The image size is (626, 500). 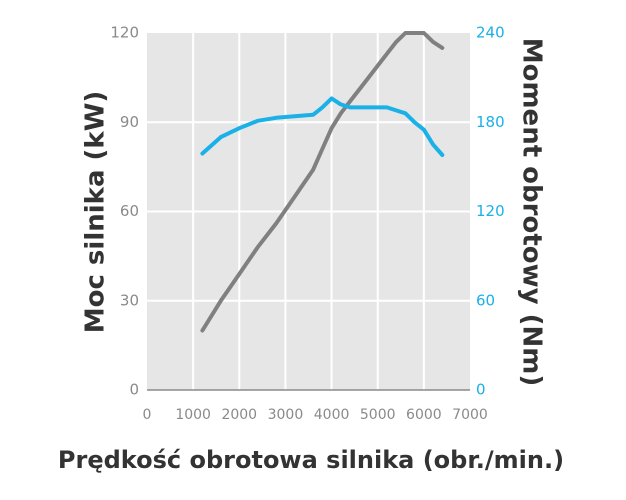 I want to click on x-tick-label: 5000, so click(x=378, y=415).